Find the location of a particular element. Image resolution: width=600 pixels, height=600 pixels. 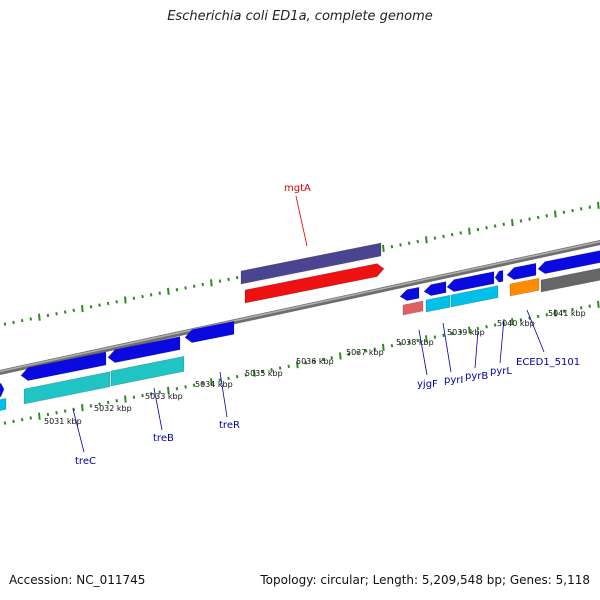

pyrI-reverse is located at coordinates (438, 303).